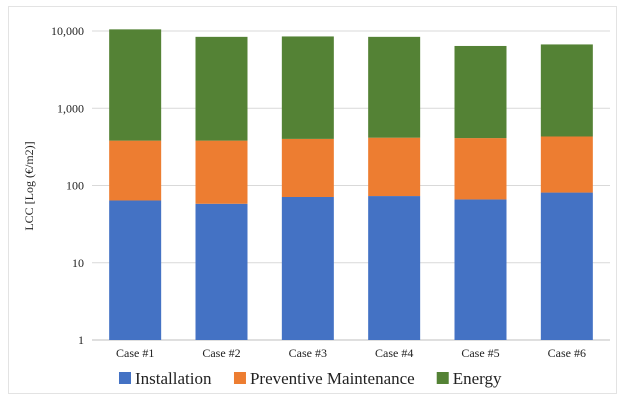 The height and width of the screenshot is (398, 621). What do you see at coordinates (567, 353) in the screenshot?
I see `x-tick-label: Case #6` at bounding box center [567, 353].